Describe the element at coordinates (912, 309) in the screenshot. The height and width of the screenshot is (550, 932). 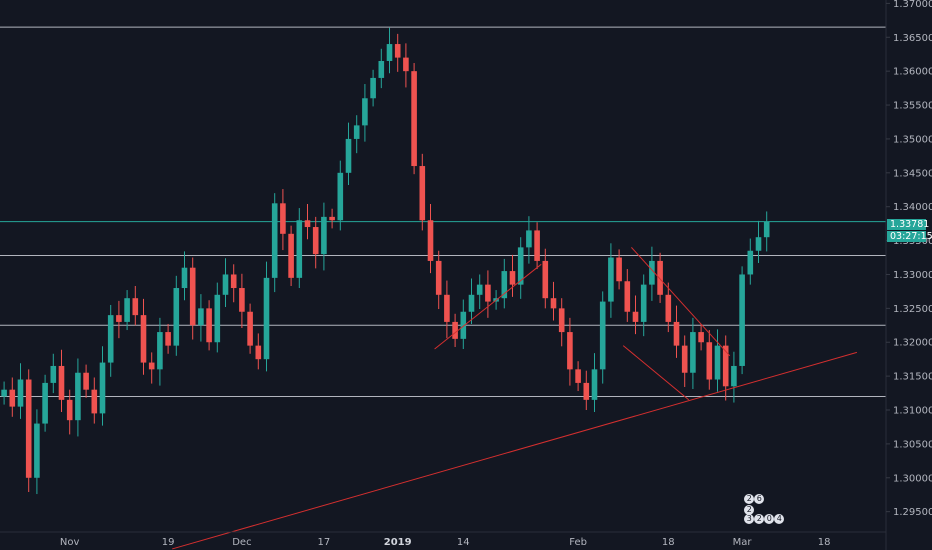
I see `price-tick-label: 1.32500` at that location.